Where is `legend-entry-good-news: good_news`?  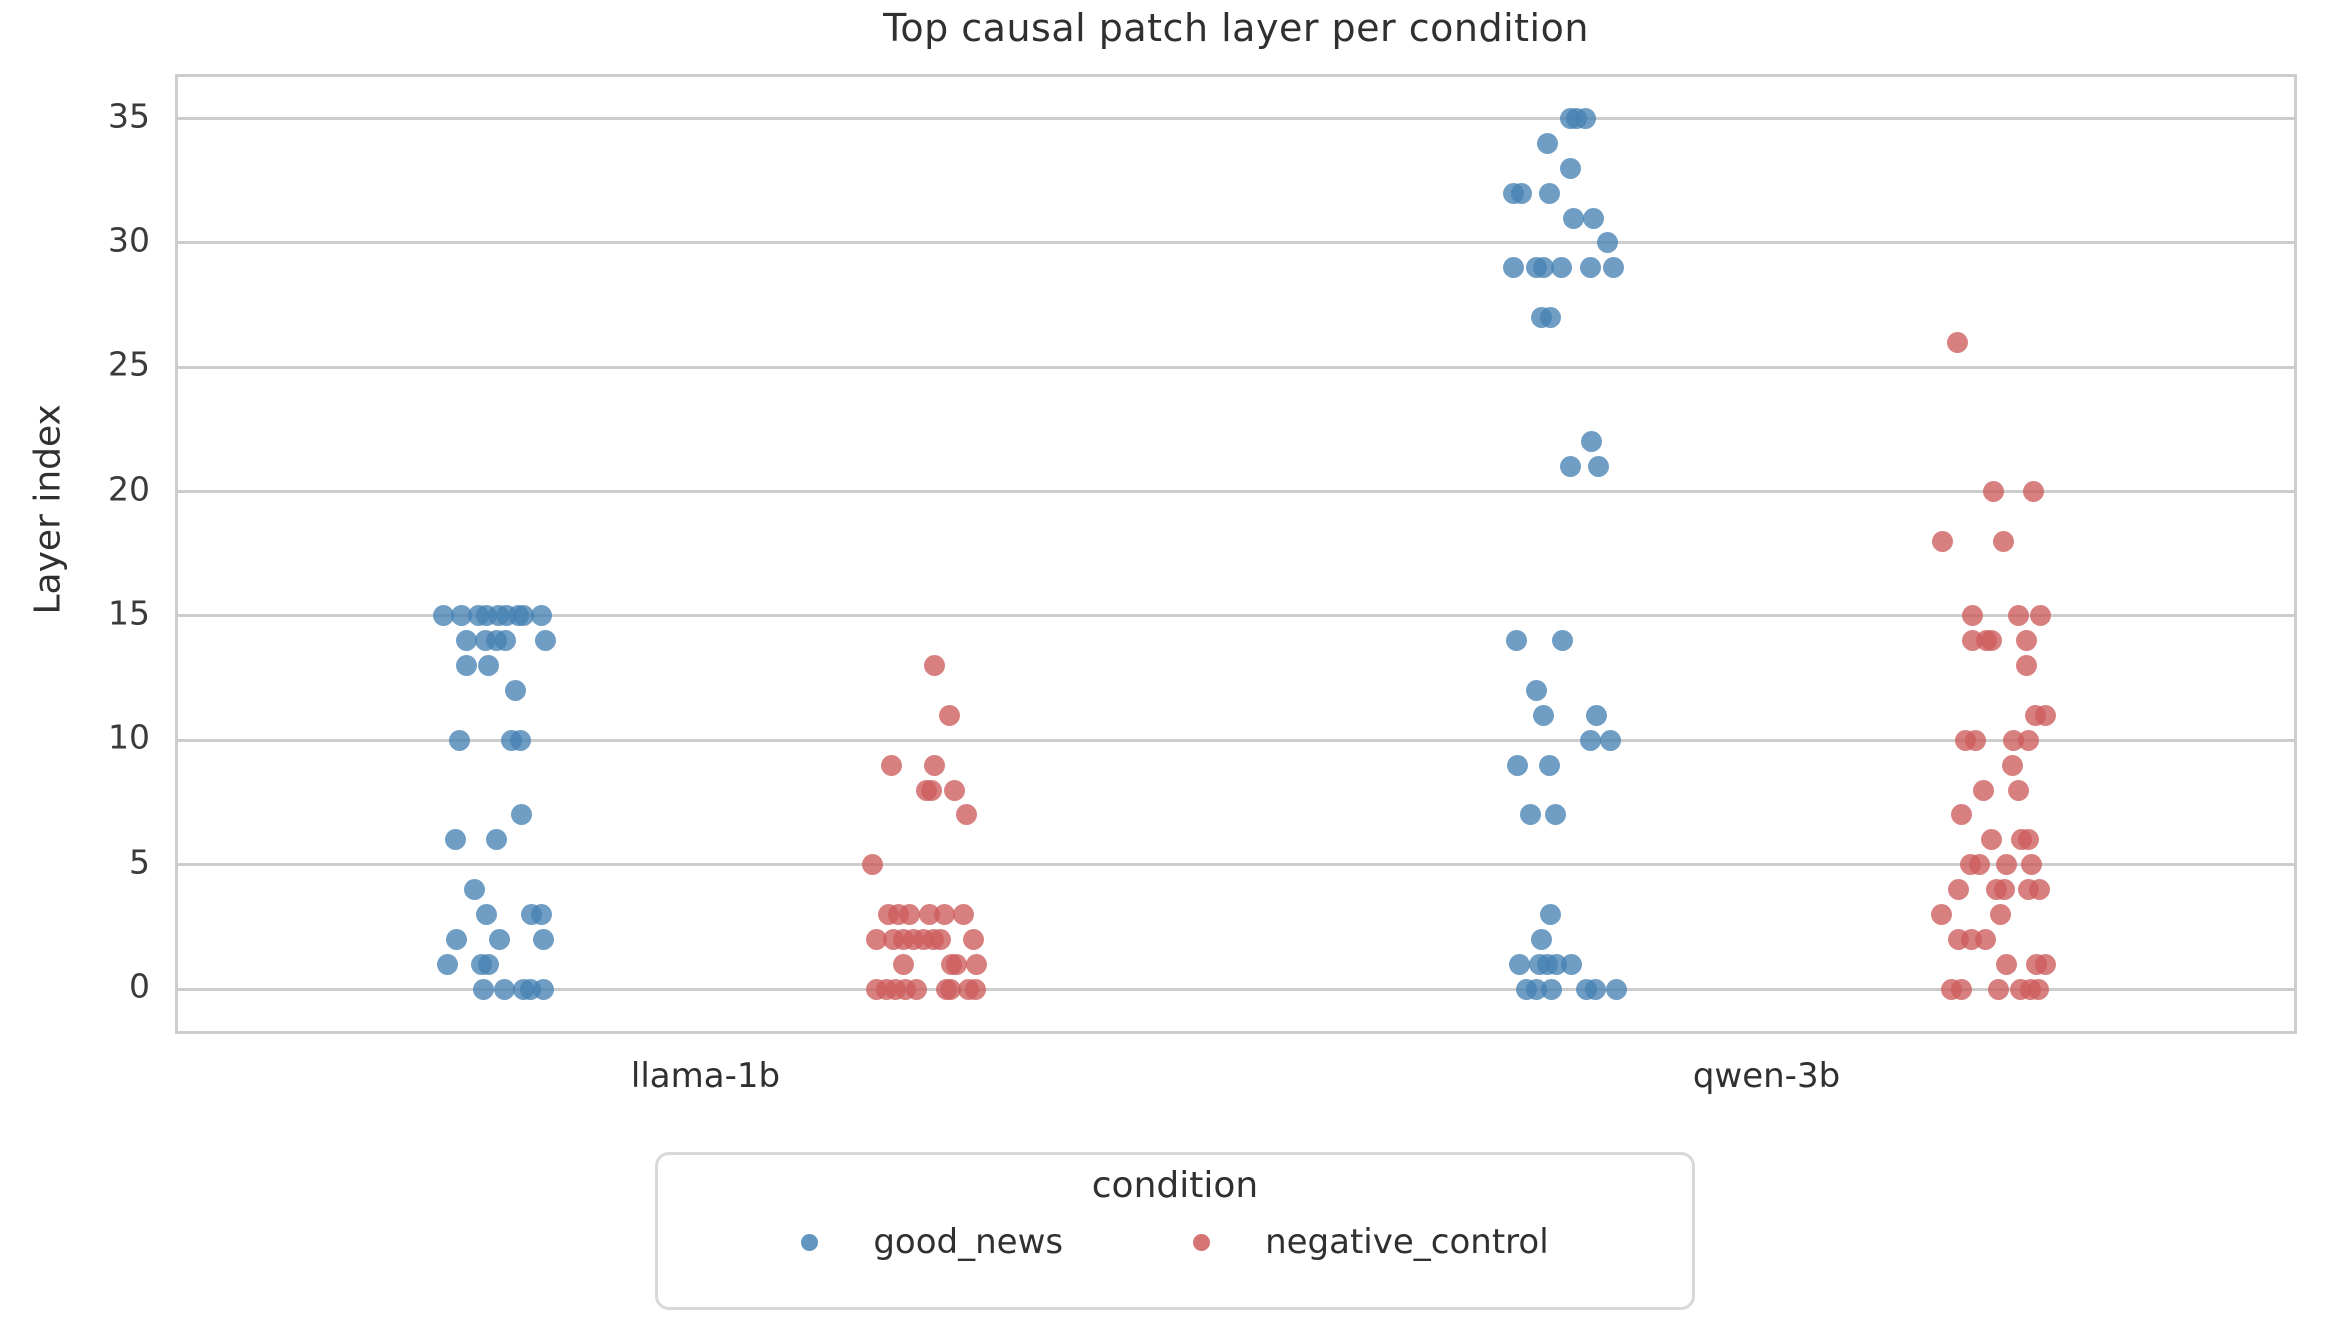
legend-entry-good-news: good_news is located at coordinates (932, 1242).